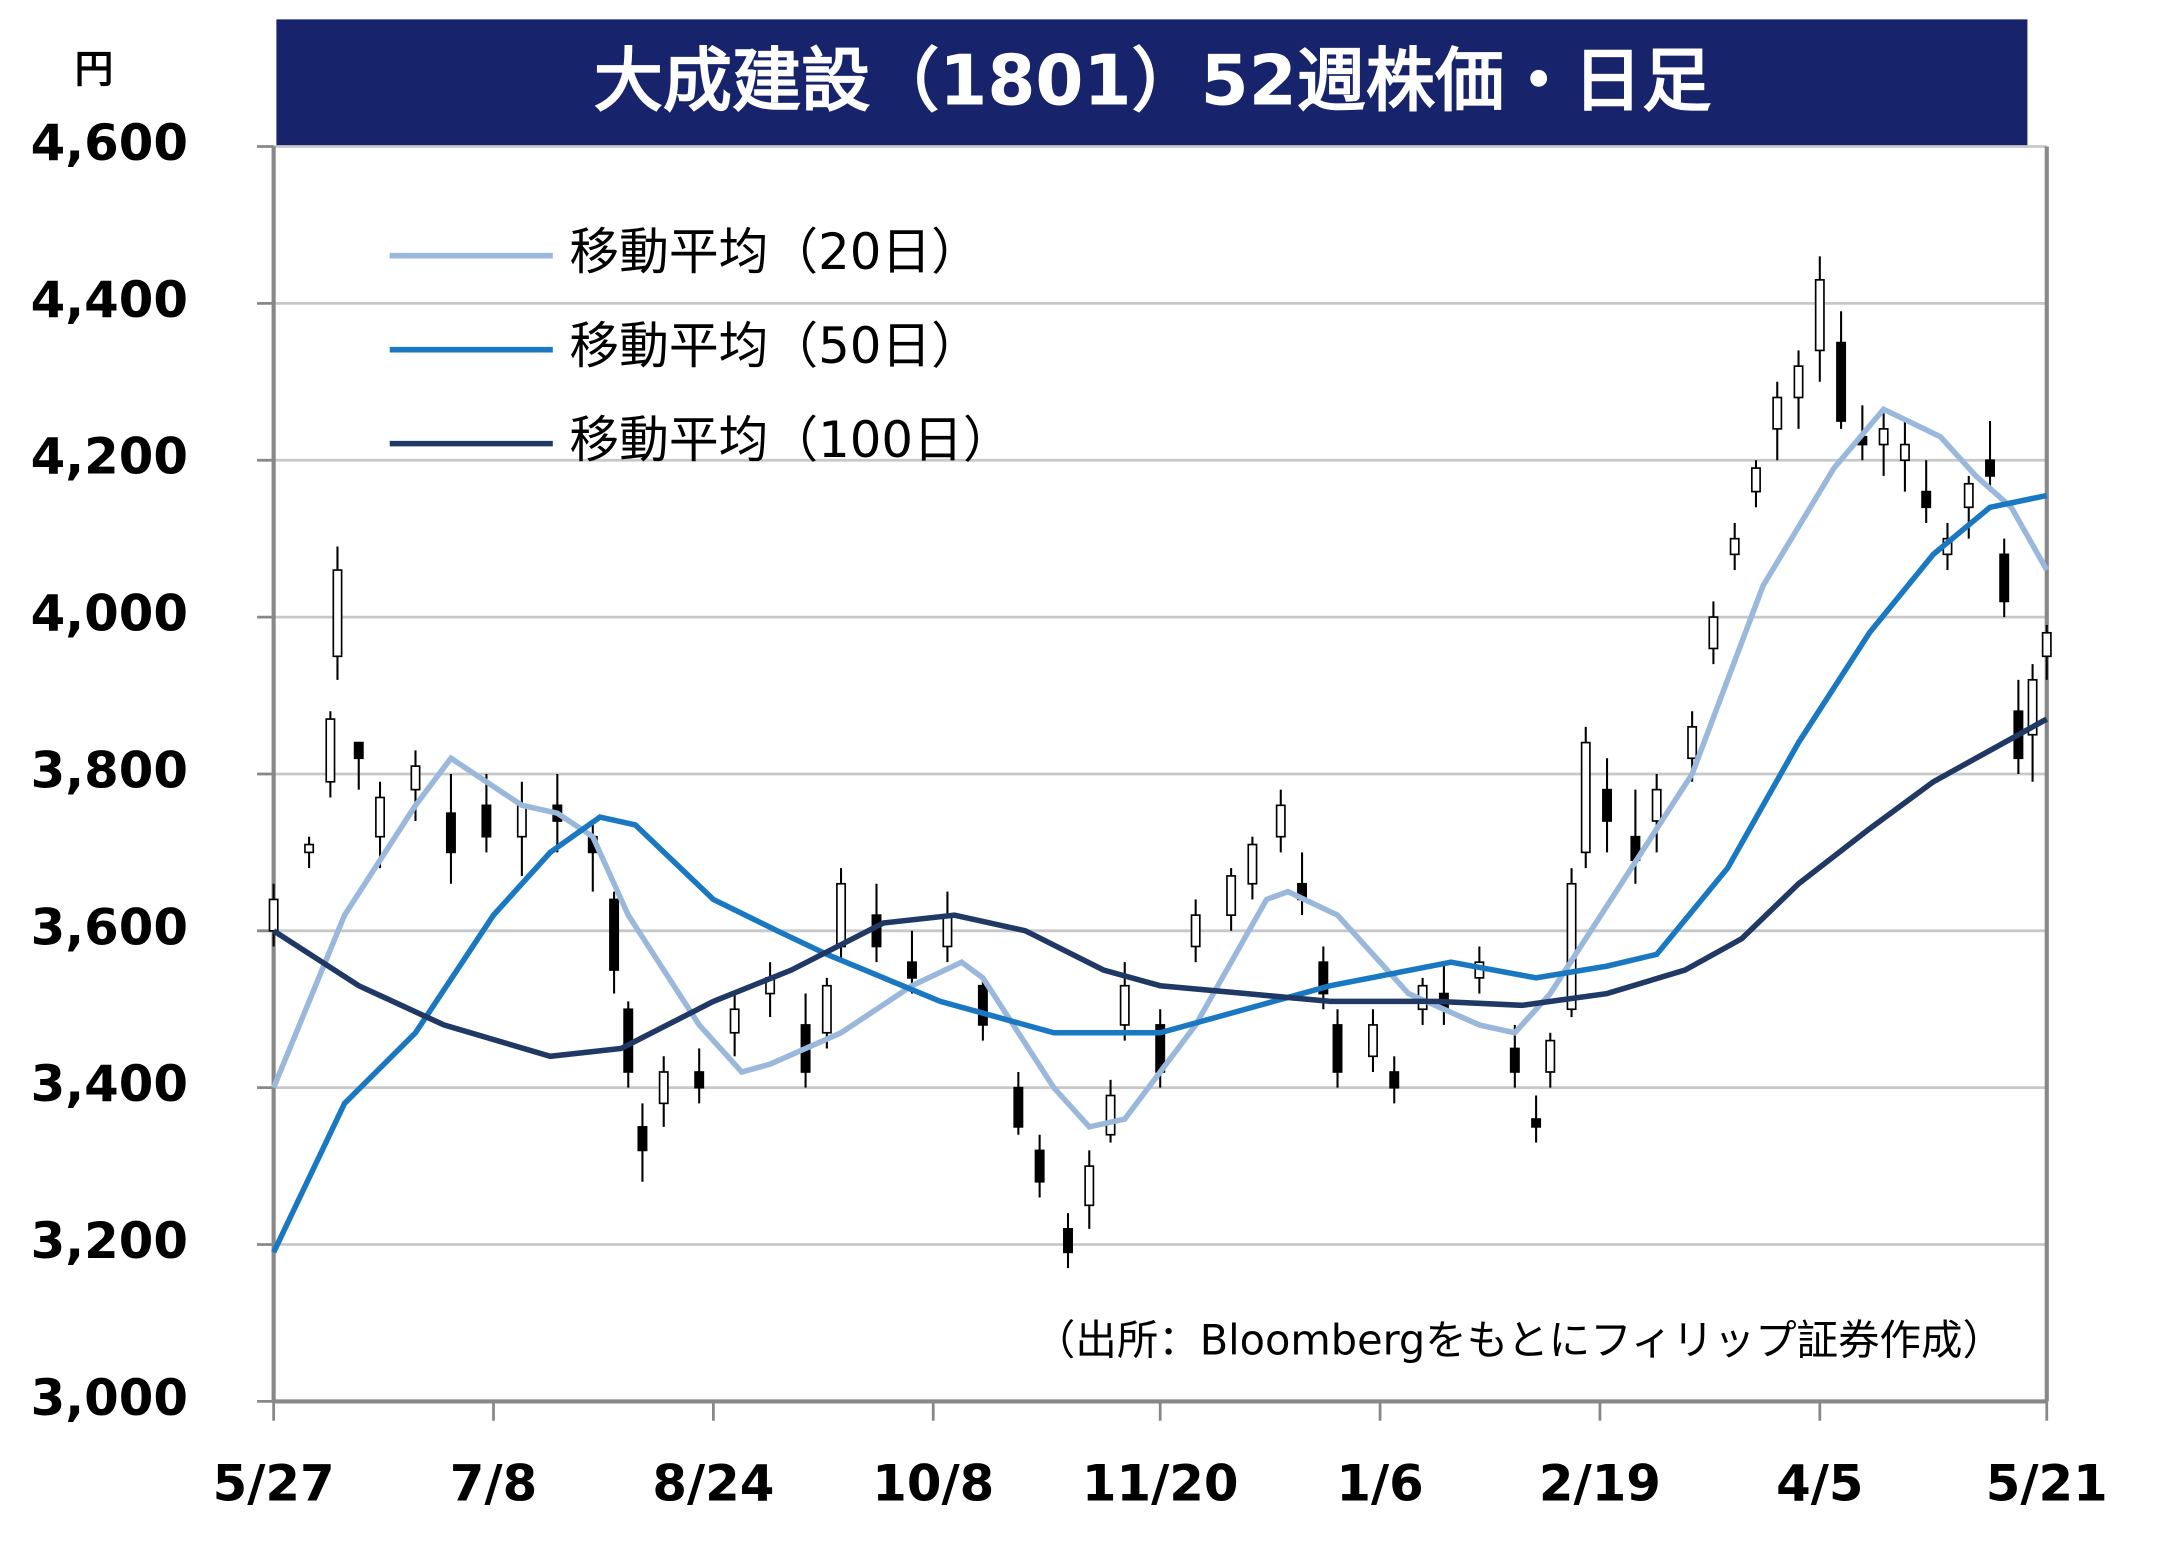 The image size is (2167, 1545). Describe the element at coordinates (94, 69) in the screenshot. I see `y-unit: 円` at that location.